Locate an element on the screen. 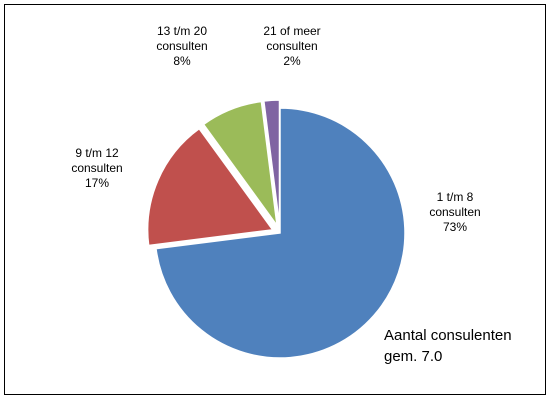 The width and height of the screenshot is (554, 401). slice-label: 1 t/m 8 consulten is located at coordinates (455, 204).